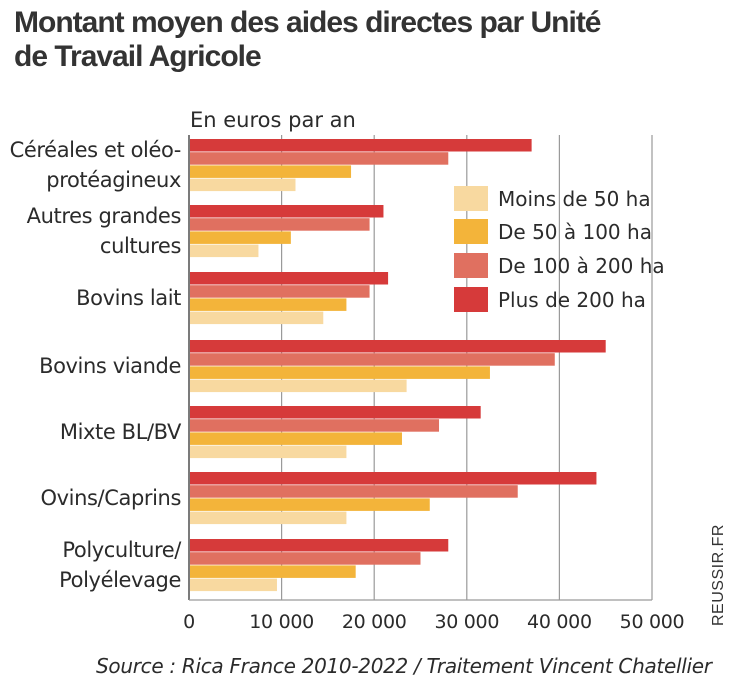 The image size is (747, 694). What do you see at coordinates (140, 246) in the screenshot?
I see `category-label: cultures` at bounding box center [140, 246].